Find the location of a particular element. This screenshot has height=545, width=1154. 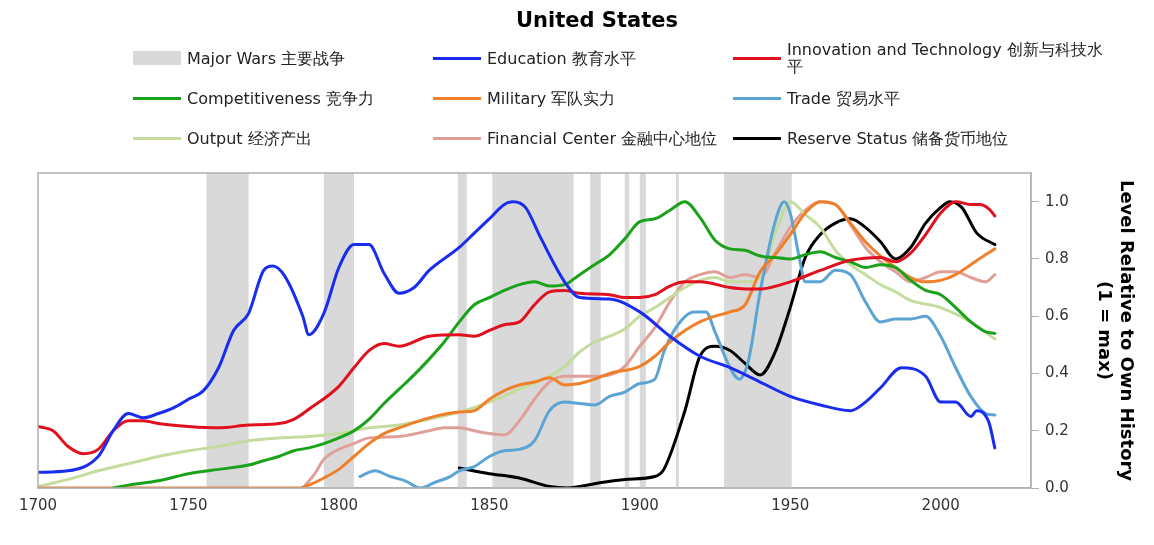

legend-label: Reserve Status 储备货币地位 is located at coordinates (898, 138).